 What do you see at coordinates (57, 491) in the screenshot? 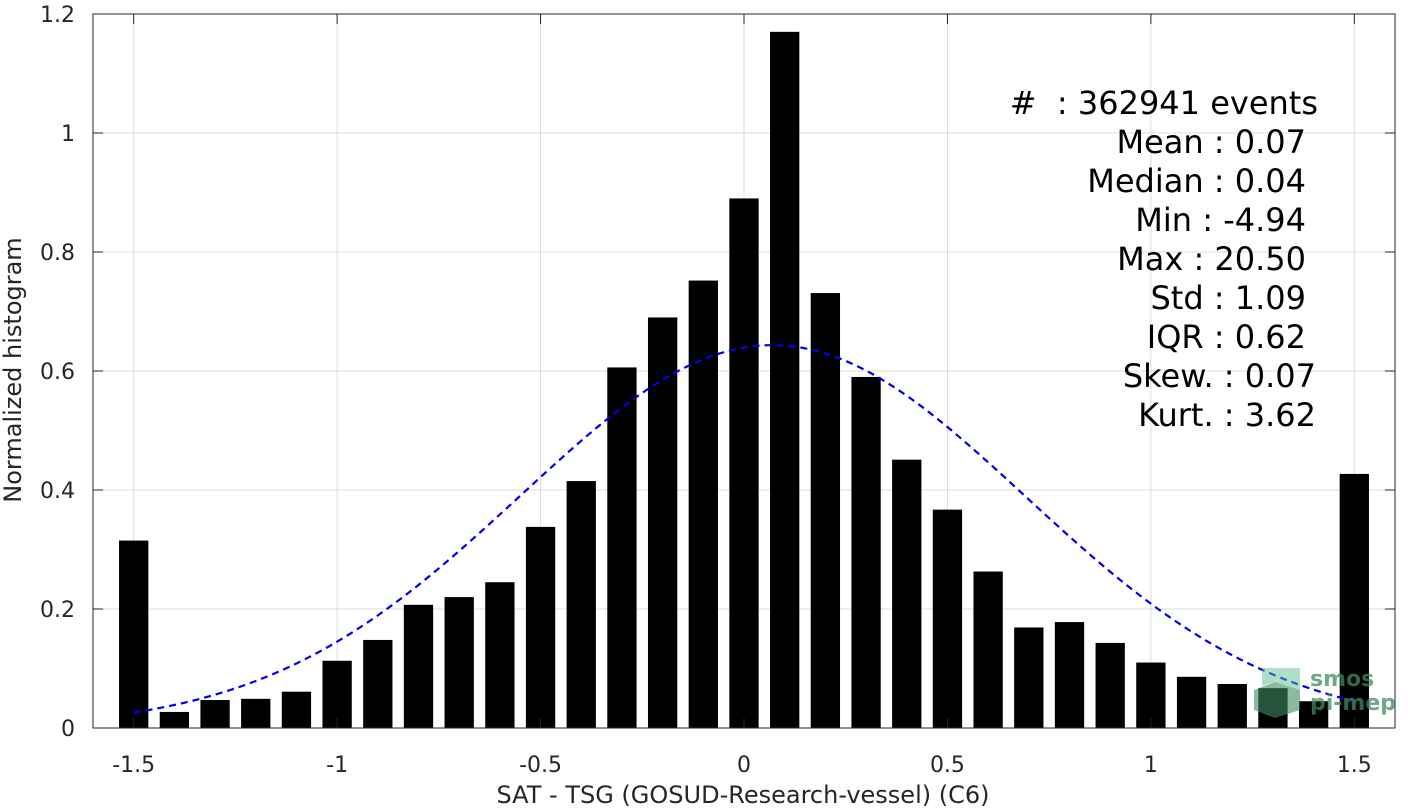
I see `y-tick-label: 0.4` at bounding box center [57, 491].